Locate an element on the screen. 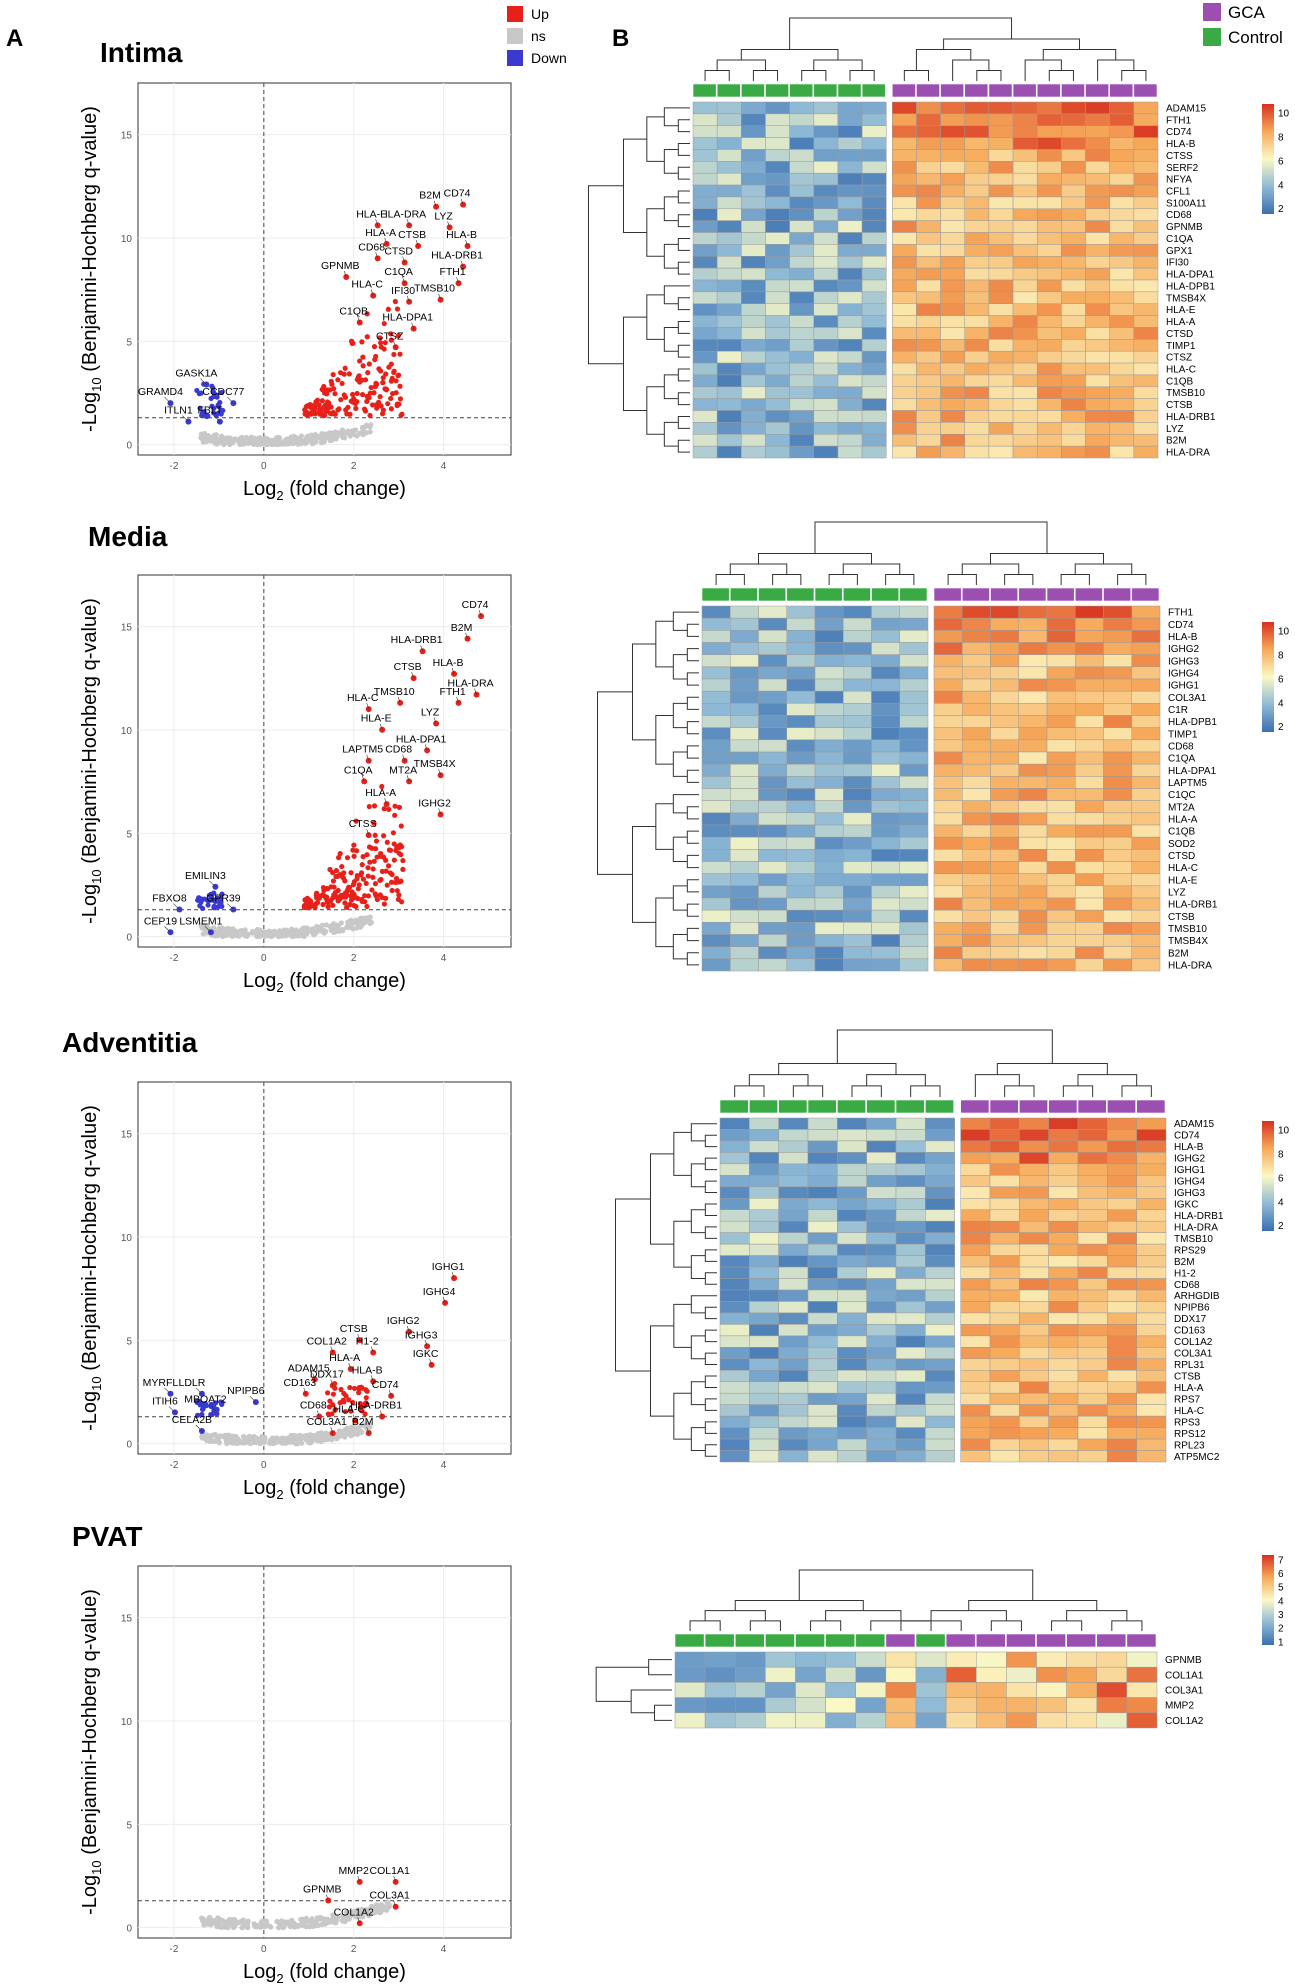 The image size is (1295, 1984). gene-label: HLA-E is located at coordinates (371, 214).